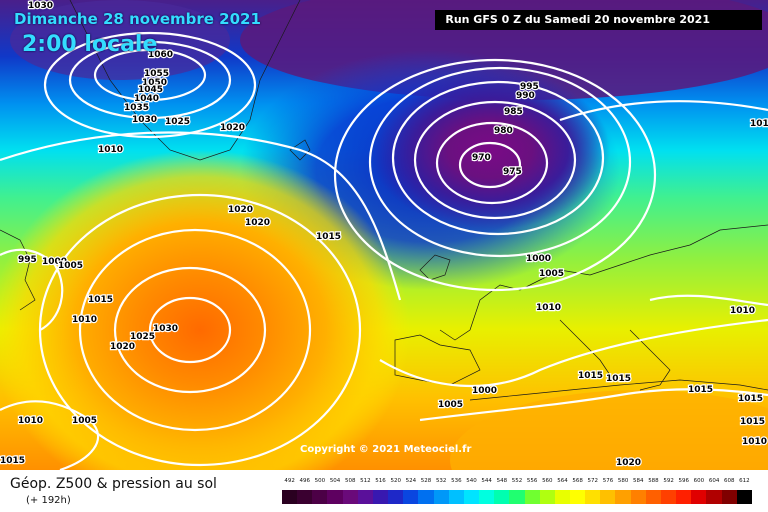 The height and width of the screenshot is (512, 768). I want to click on isobar-label: 985, so click(513, 112).